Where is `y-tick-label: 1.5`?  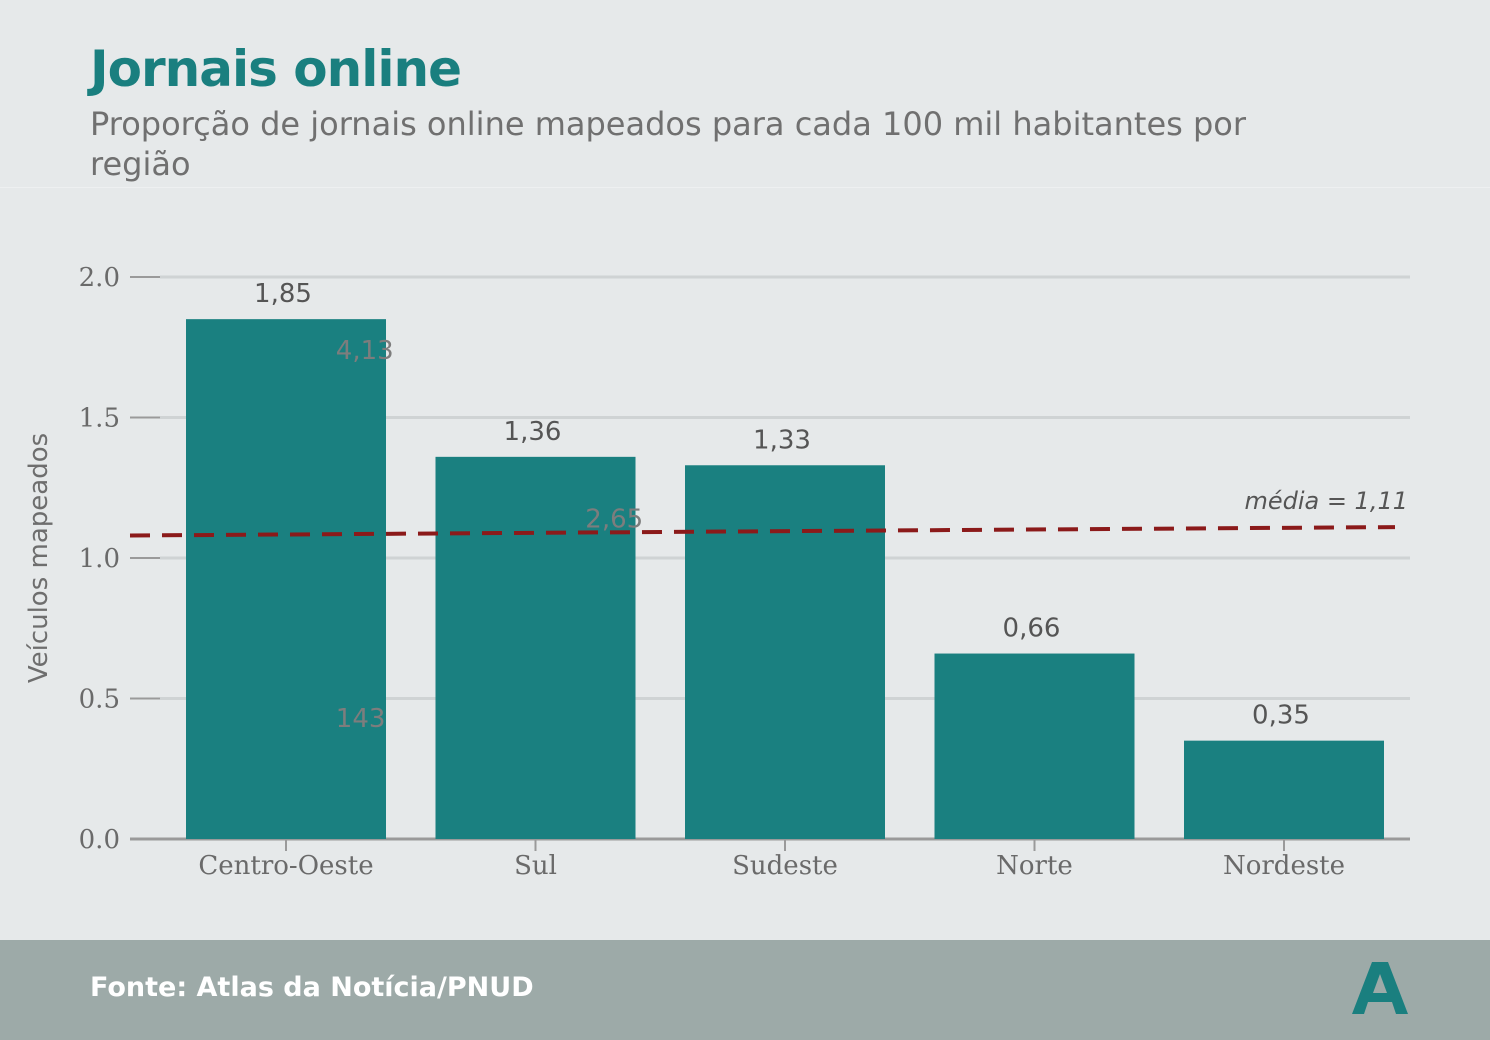
y-tick-label: 1.5 is located at coordinates (99, 419).